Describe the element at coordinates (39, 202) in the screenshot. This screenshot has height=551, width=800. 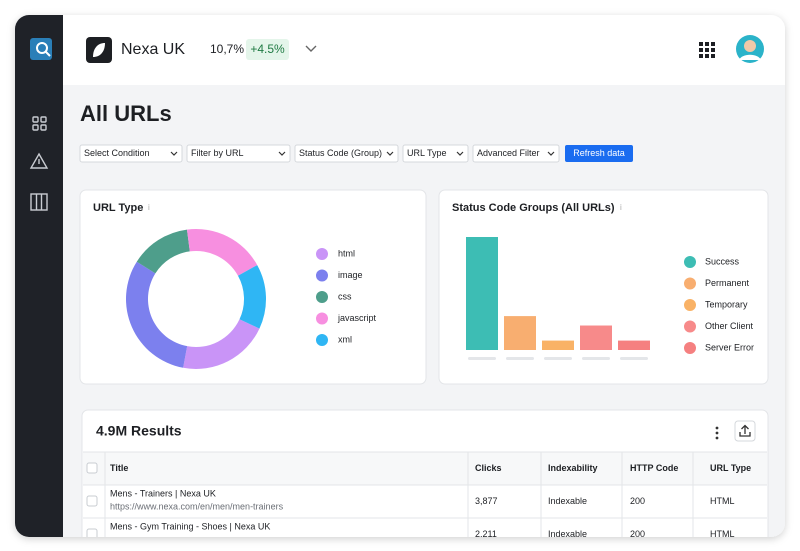
I see `nav-columns` at that location.